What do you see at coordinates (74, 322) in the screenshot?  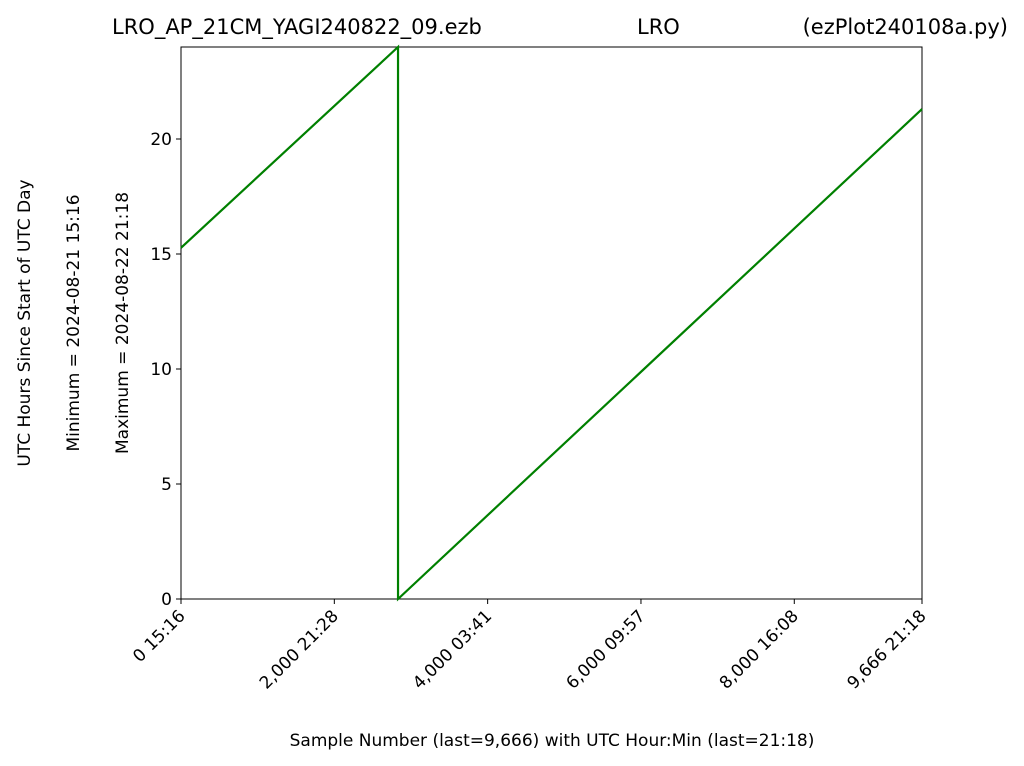 I see `y-axis-label: Minimum = 2024-08-21 15:16` at bounding box center [74, 322].